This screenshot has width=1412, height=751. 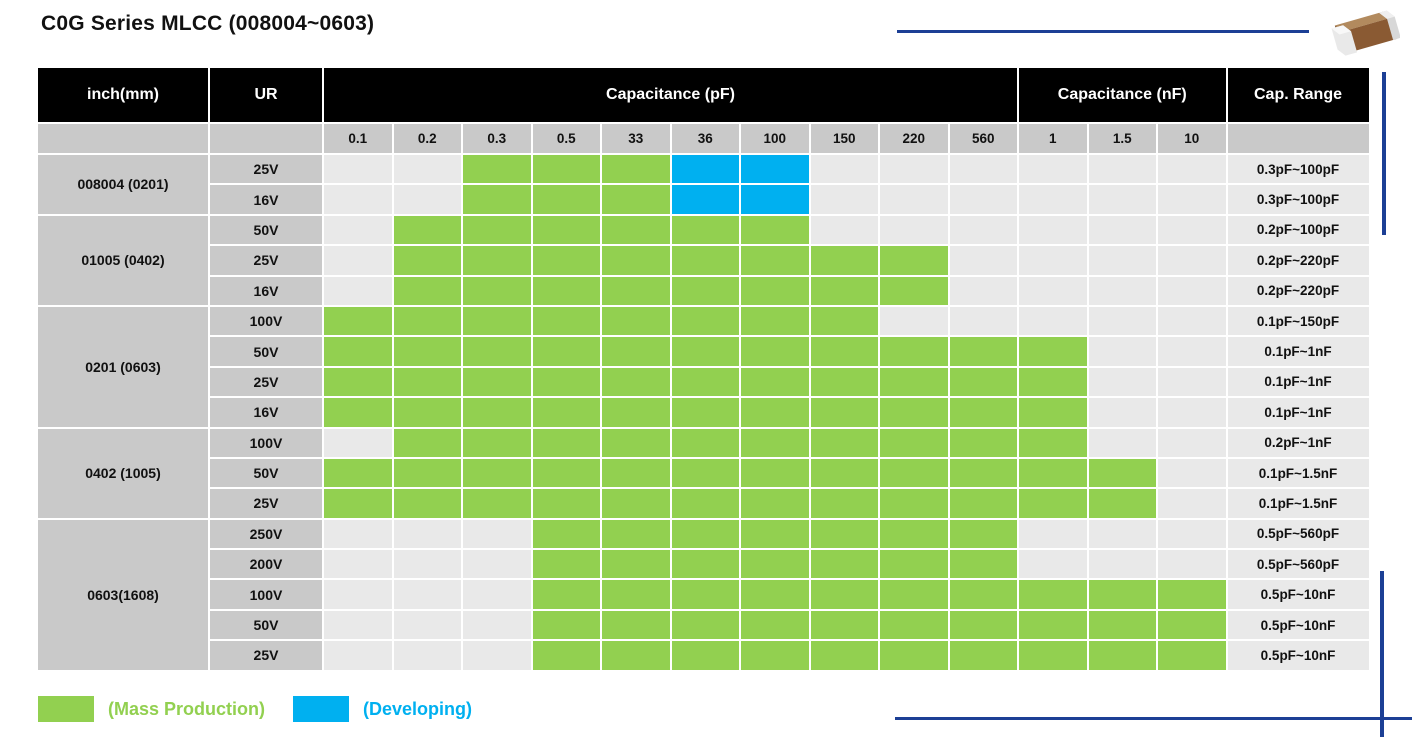 I want to click on bottom-divider-line, so click(x=1153, y=718).